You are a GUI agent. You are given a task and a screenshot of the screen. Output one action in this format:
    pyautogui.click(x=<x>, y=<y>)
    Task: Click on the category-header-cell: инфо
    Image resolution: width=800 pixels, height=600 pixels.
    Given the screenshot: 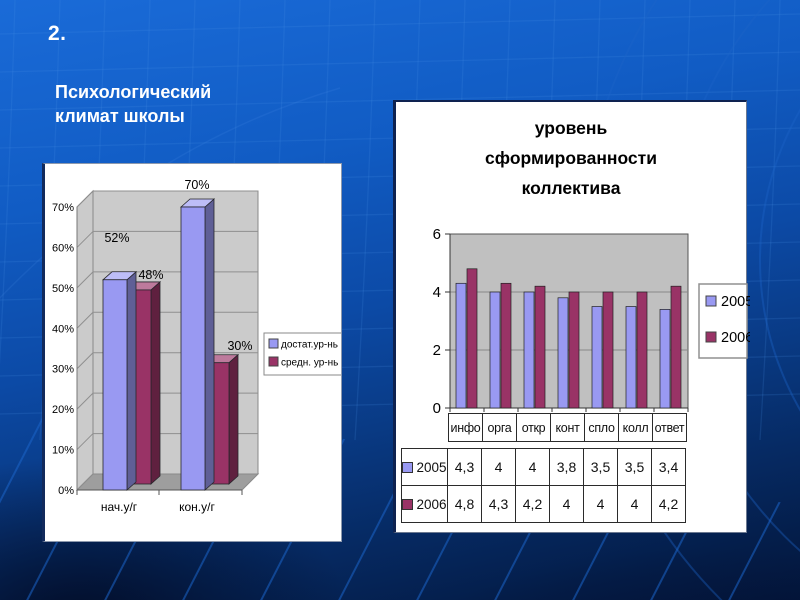 What is the action you would take?
    pyautogui.click(x=465, y=427)
    